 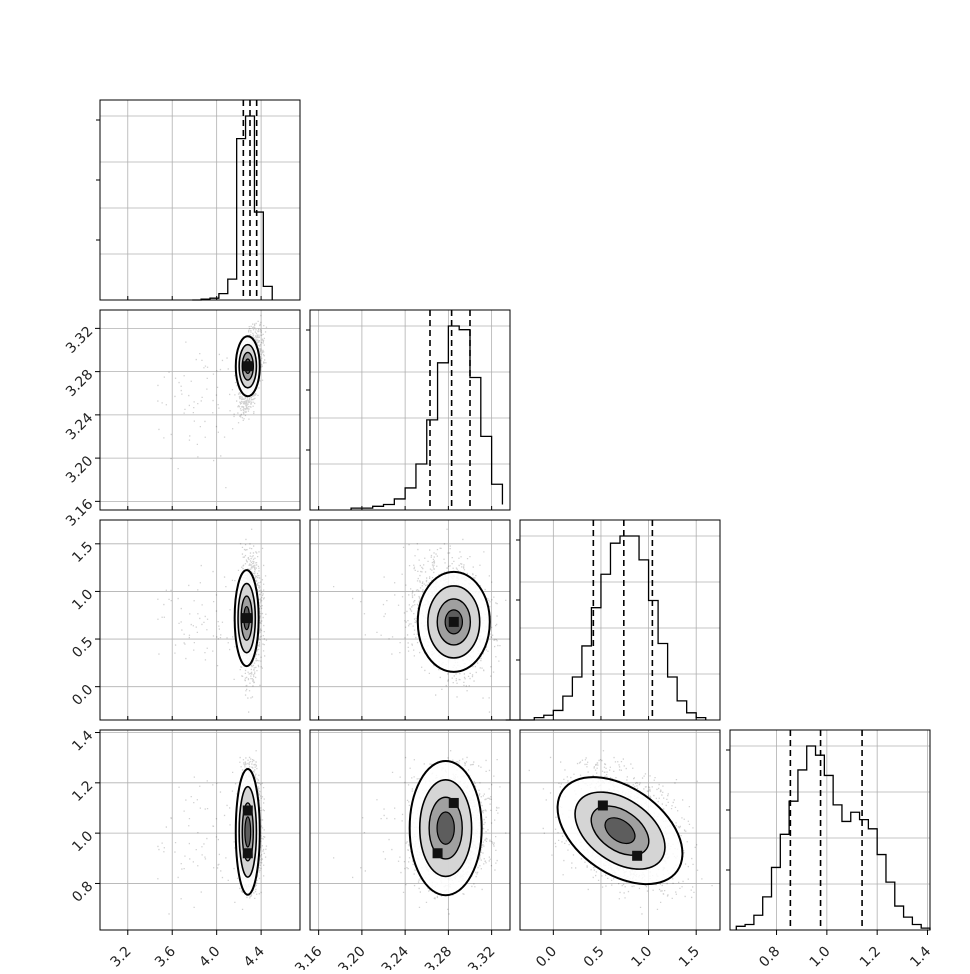 What do you see at coordinates (79, 469) in the screenshot?
I see `y-tick-label: 3.20` at bounding box center [79, 469].